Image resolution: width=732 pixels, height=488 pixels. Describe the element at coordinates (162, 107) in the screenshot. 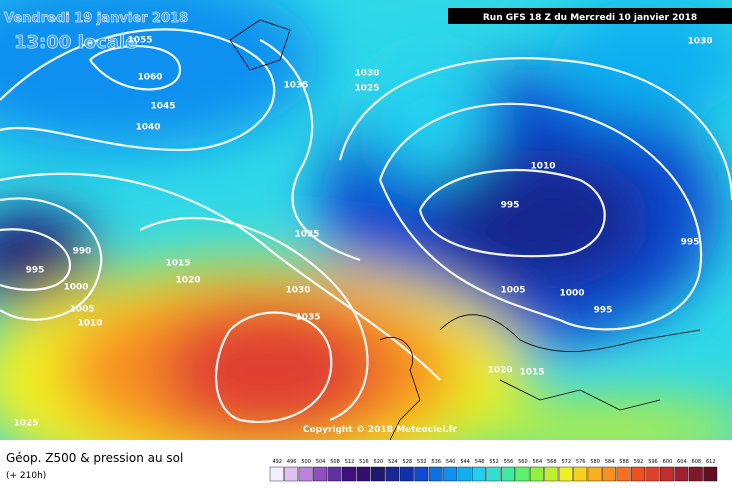

I see `isobar-label: 1045` at that location.